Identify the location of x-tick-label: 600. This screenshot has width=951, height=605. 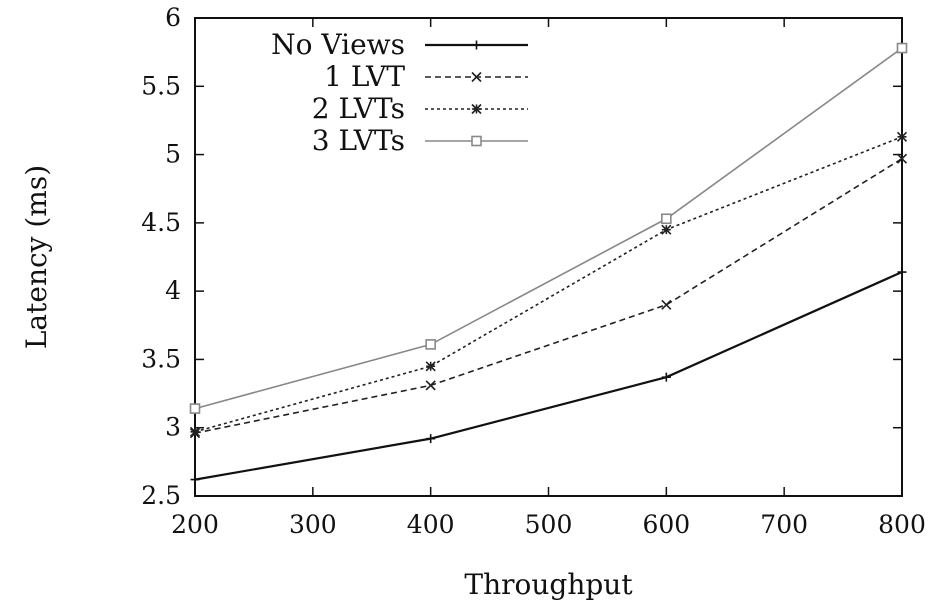
(666, 524).